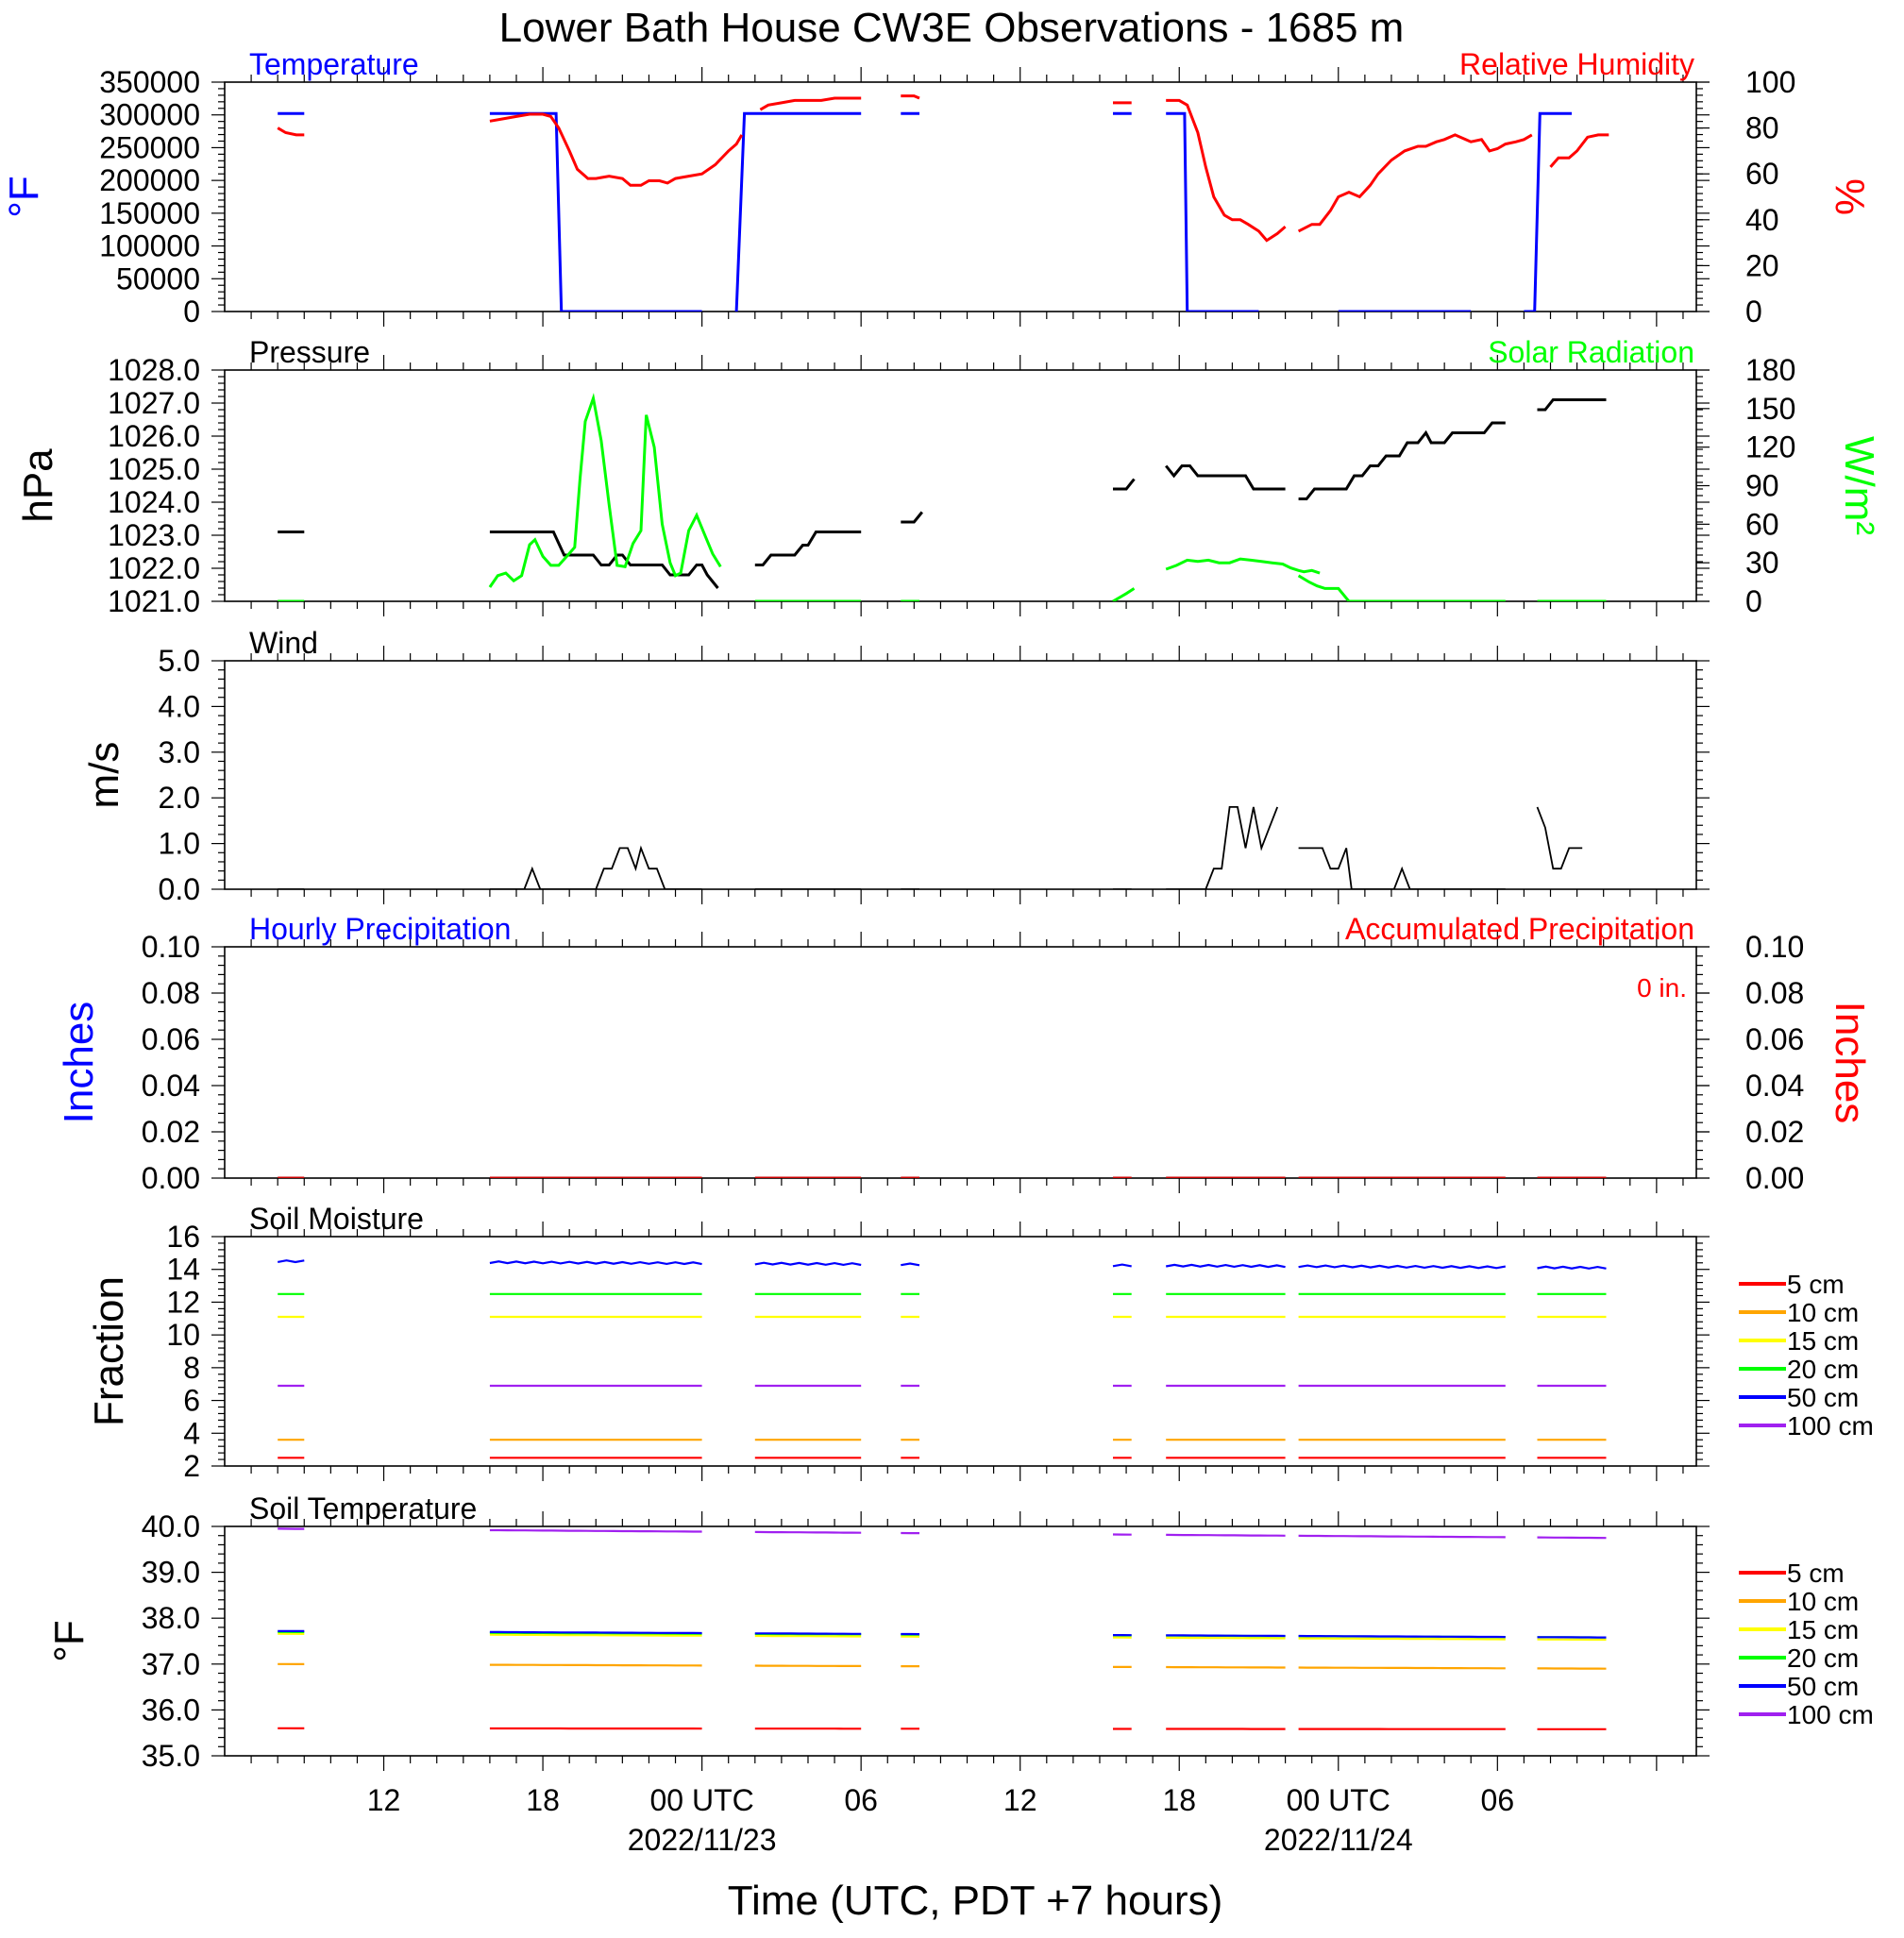  I want to click on y2-tick-label: 0.06, so click(1774, 1039).